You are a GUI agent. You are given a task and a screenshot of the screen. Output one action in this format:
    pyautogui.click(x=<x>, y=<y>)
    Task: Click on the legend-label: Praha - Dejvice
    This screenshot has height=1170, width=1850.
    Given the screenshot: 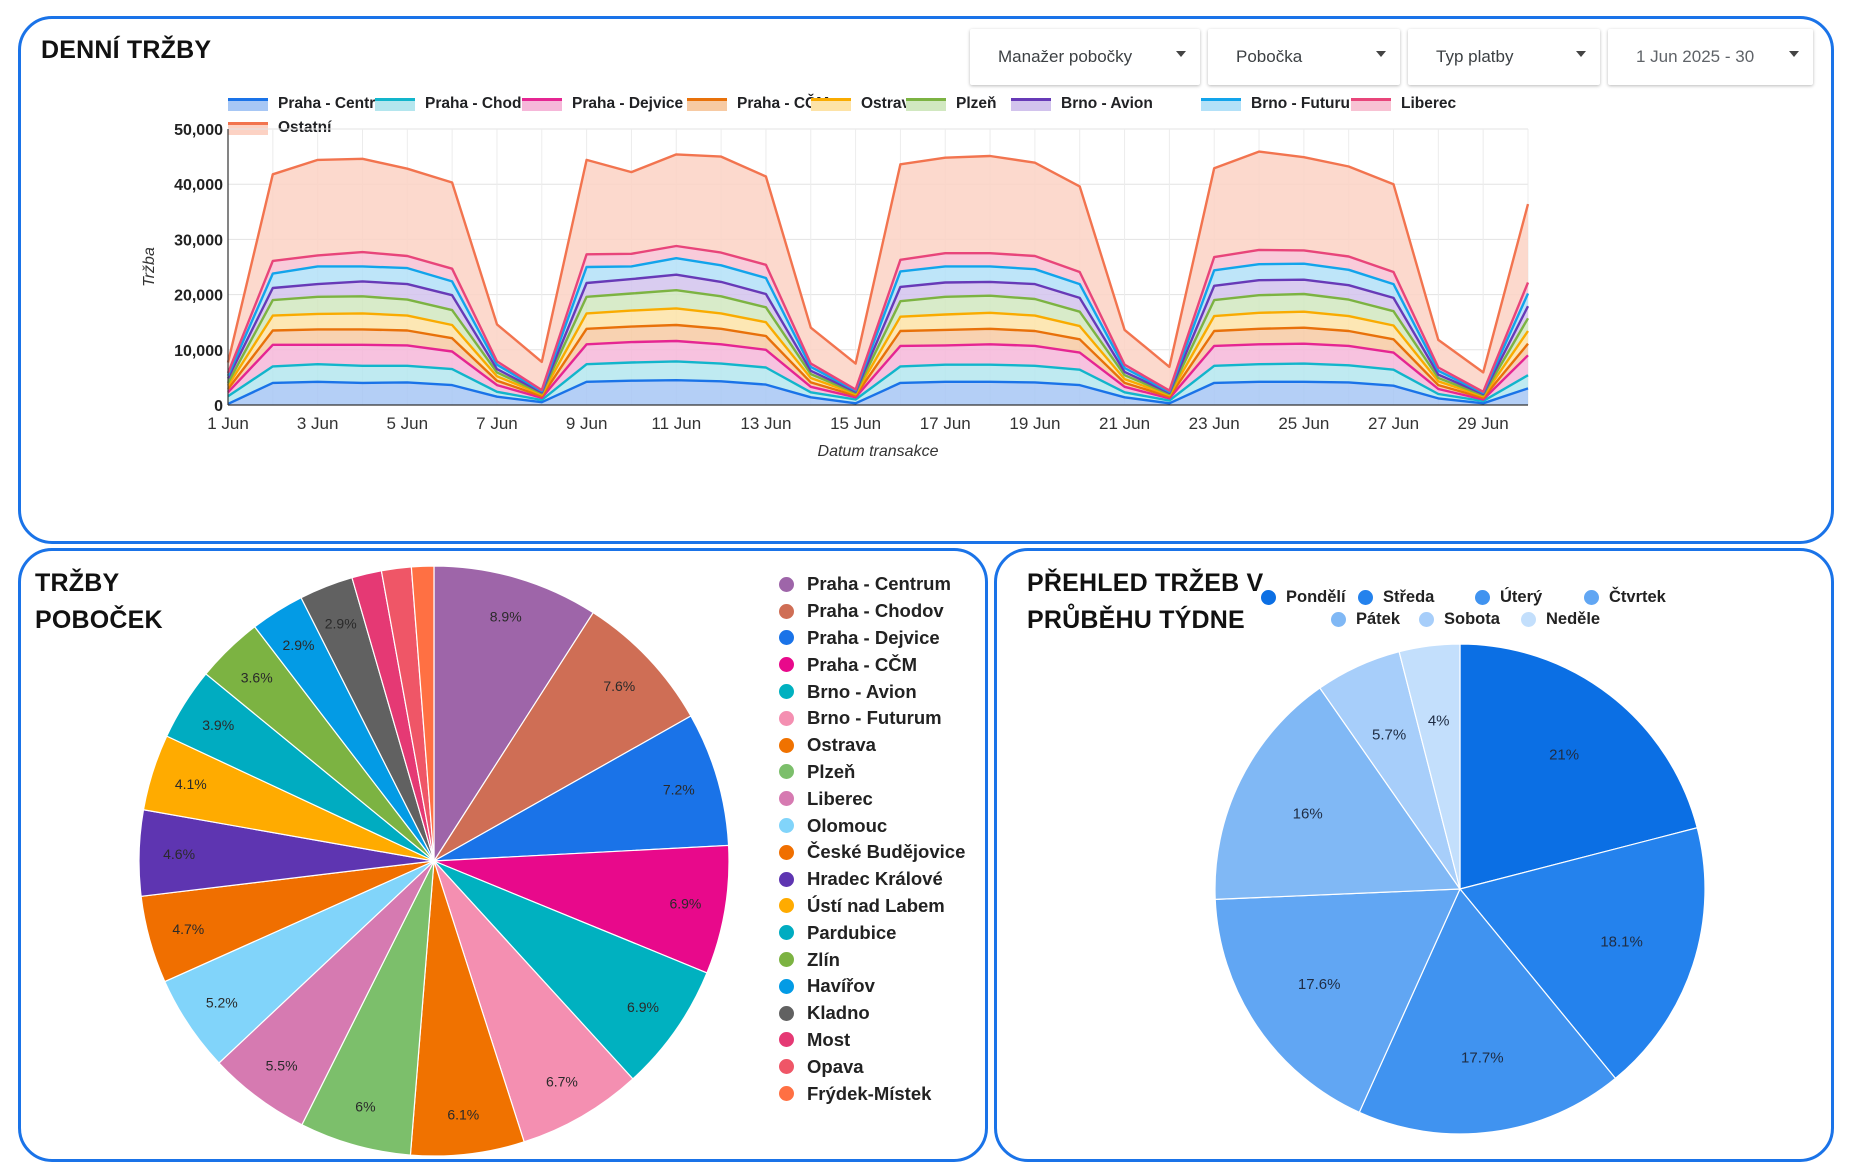 What is the action you would take?
    pyautogui.click(x=873, y=637)
    